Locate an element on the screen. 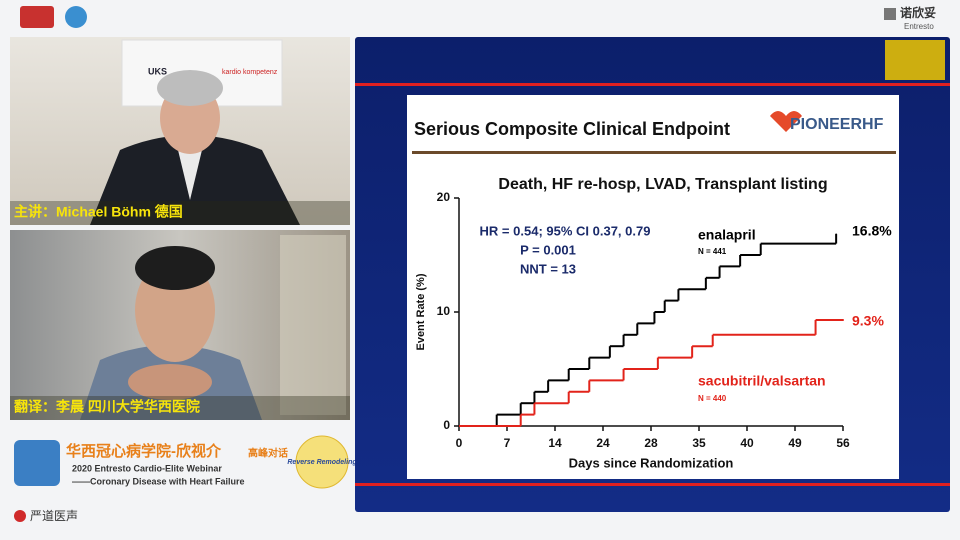 The height and width of the screenshot is (540, 960). series-n: N = 441 is located at coordinates (712, 251).